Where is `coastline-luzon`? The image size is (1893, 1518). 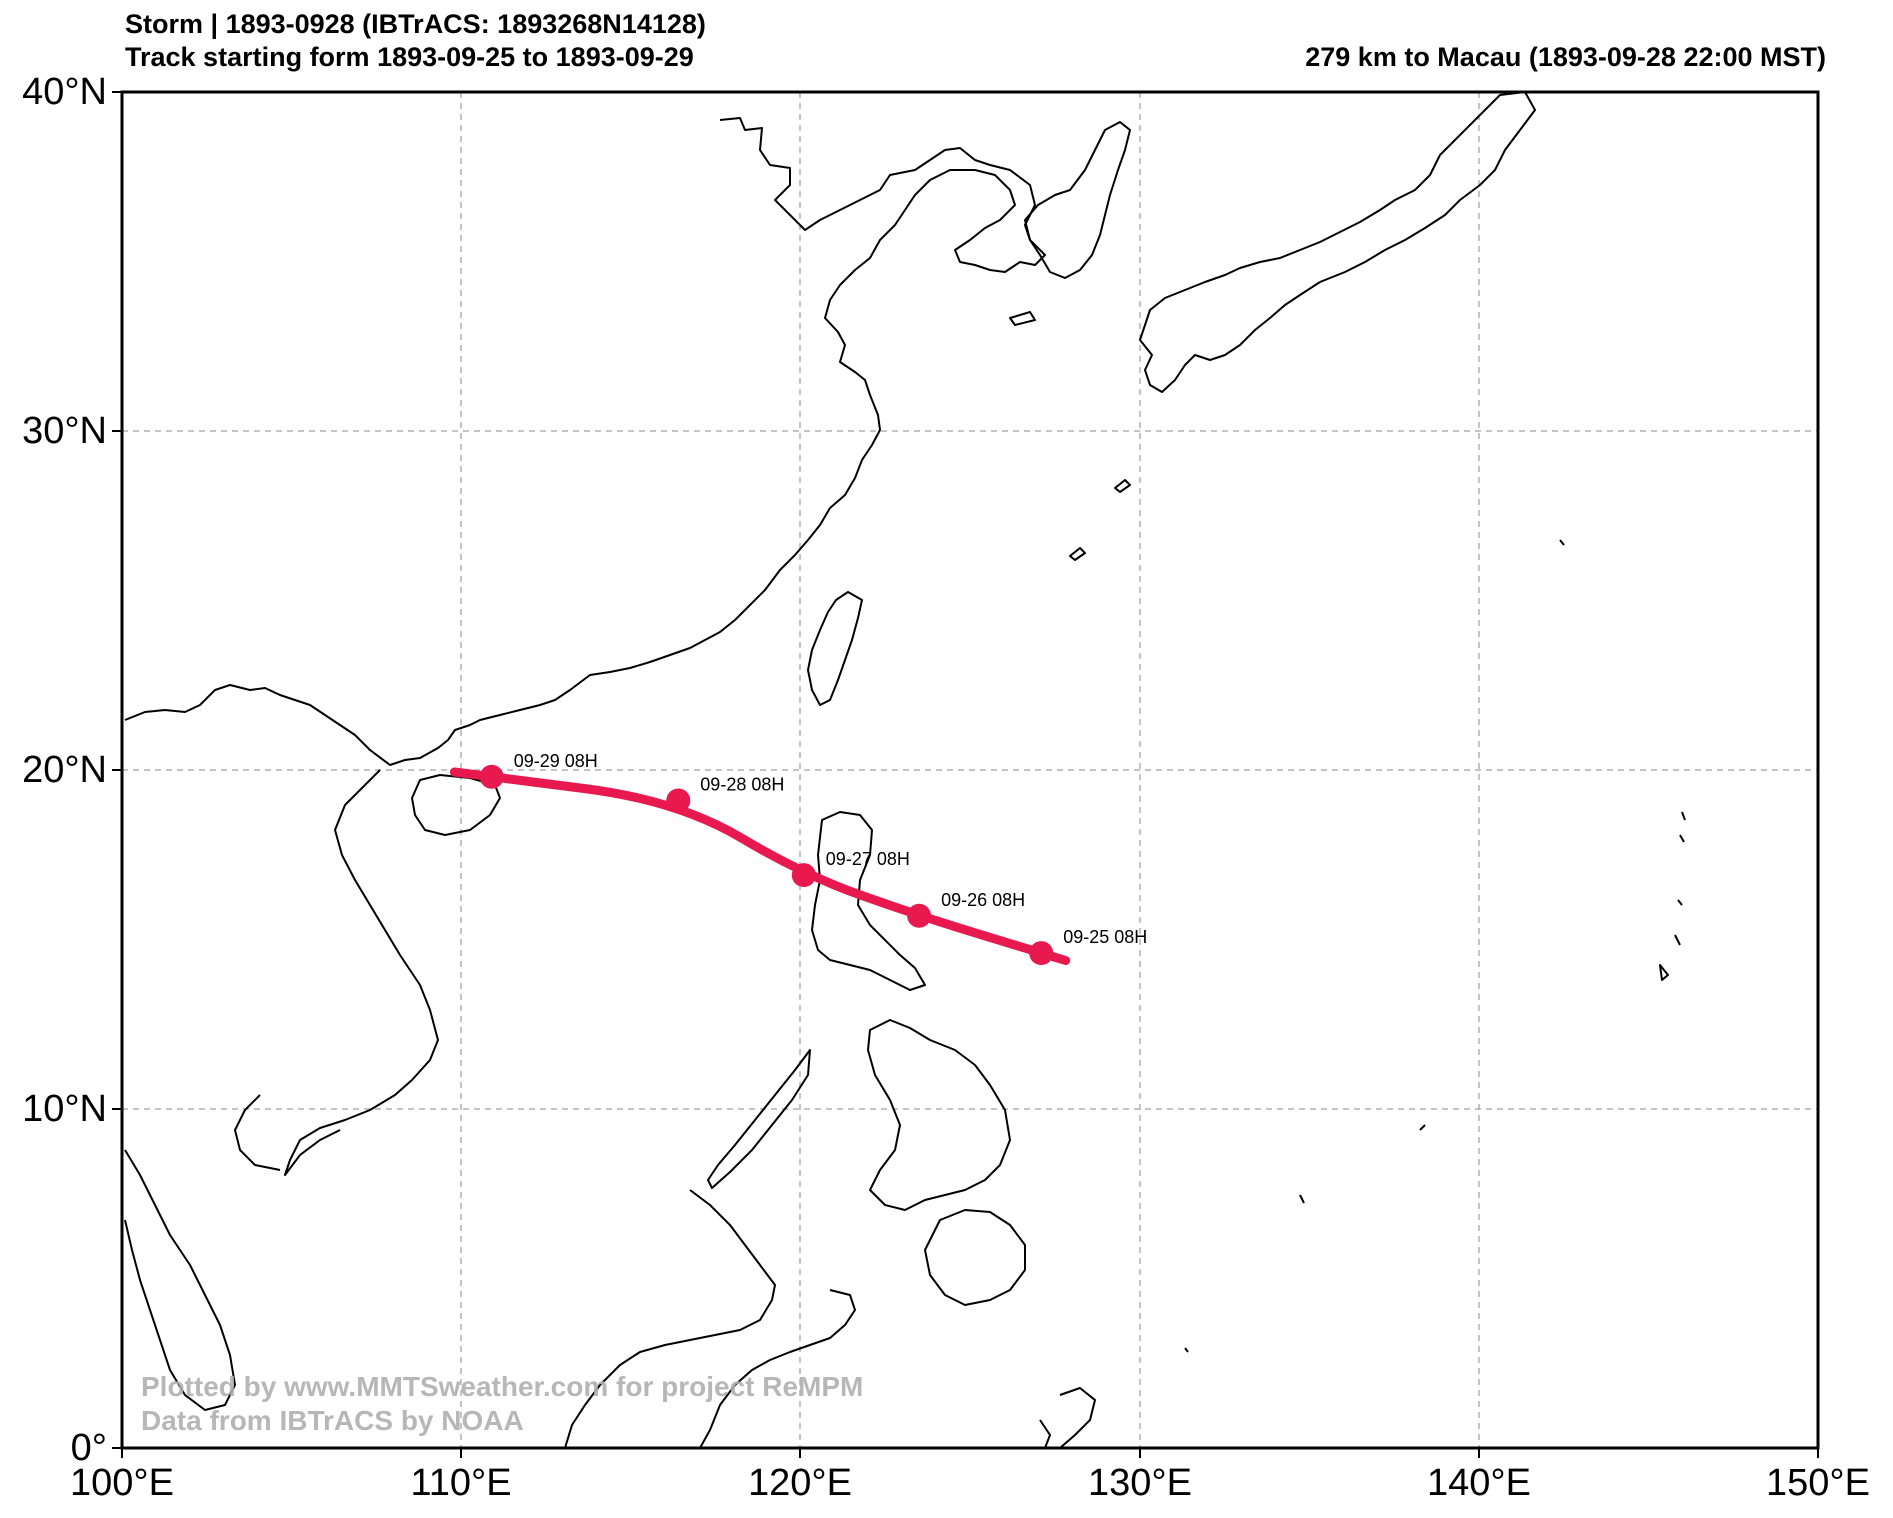 coastline-luzon is located at coordinates (868, 901).